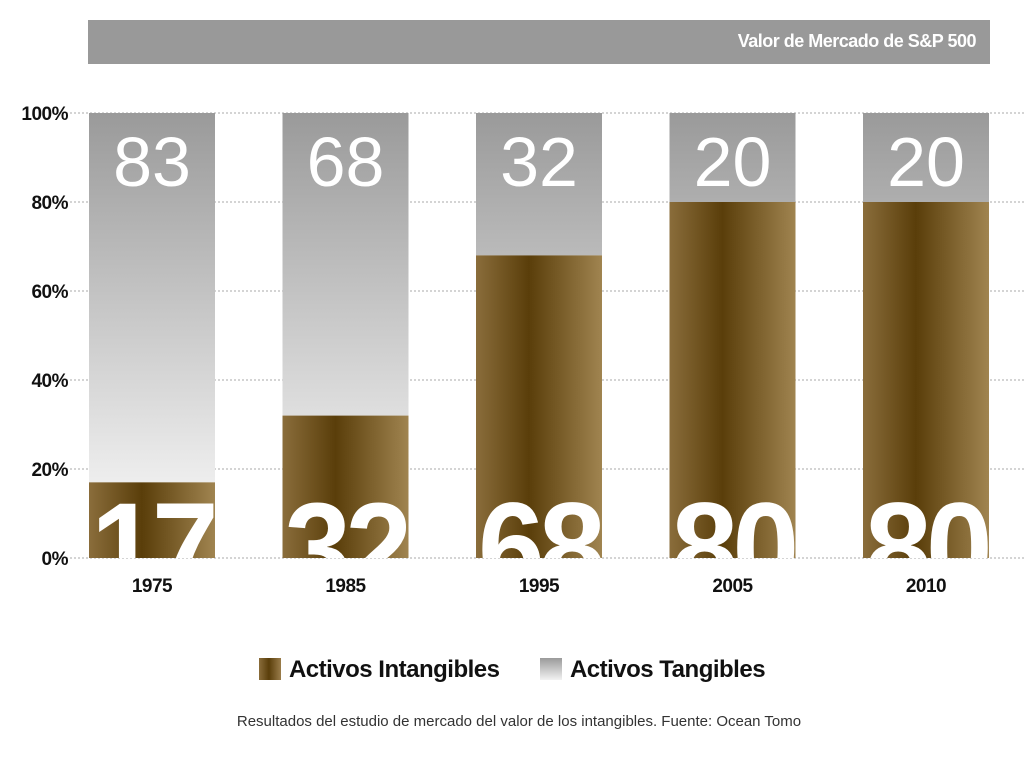 The height and width of the screenshot is (760, 1024). I want to click on y-tick-label: 80%, so click(49, 203).